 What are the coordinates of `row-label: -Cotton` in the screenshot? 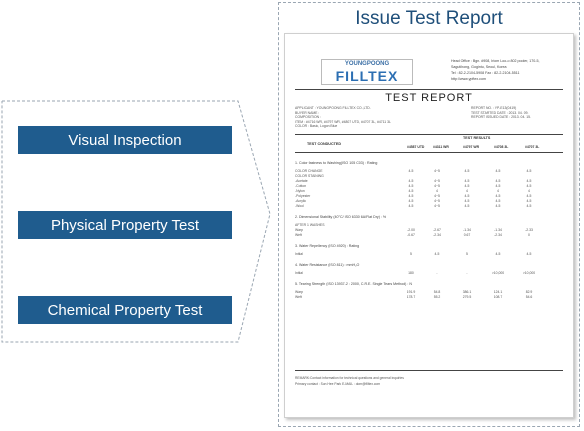 It's located at (301, 186).